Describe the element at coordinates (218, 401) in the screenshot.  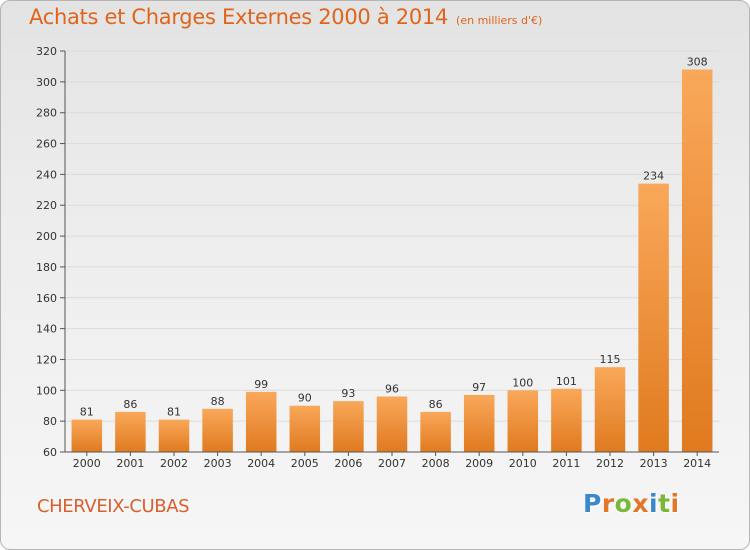
I see `data-label: 88` at that location.